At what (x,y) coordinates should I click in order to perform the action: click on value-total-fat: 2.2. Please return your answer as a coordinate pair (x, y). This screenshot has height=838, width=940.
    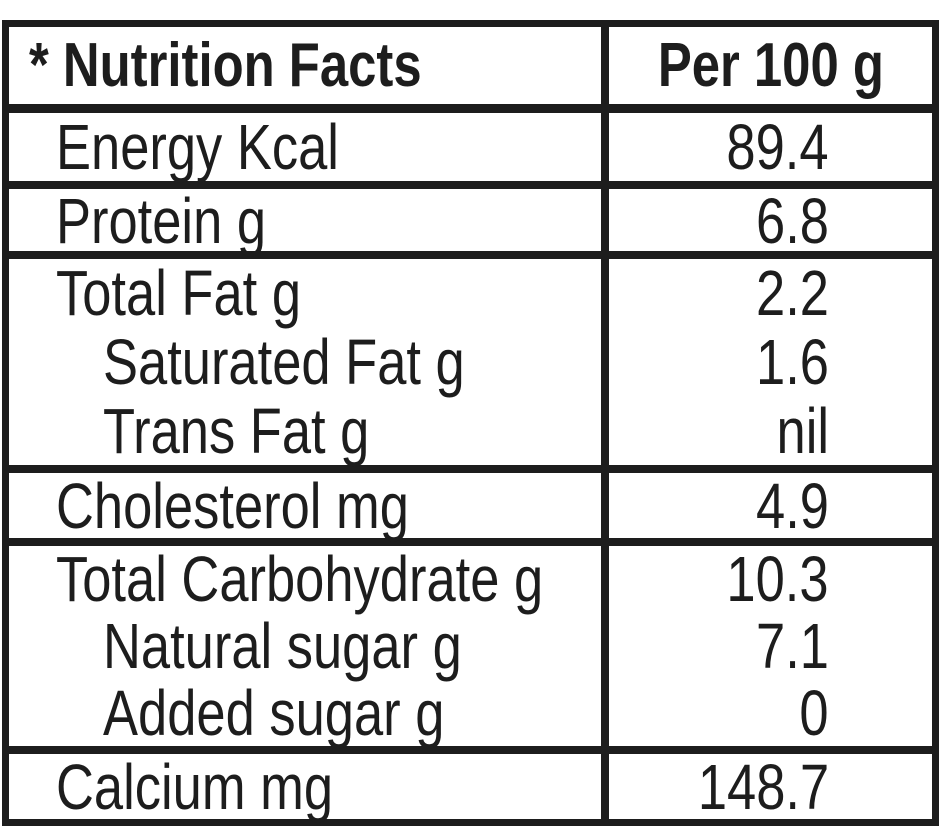
    Looking at the image, I should click on (792, 293).